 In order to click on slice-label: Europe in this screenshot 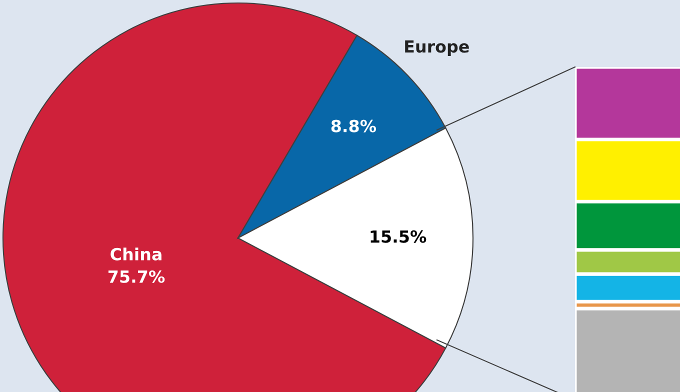, I will do `click(437, 48)`.